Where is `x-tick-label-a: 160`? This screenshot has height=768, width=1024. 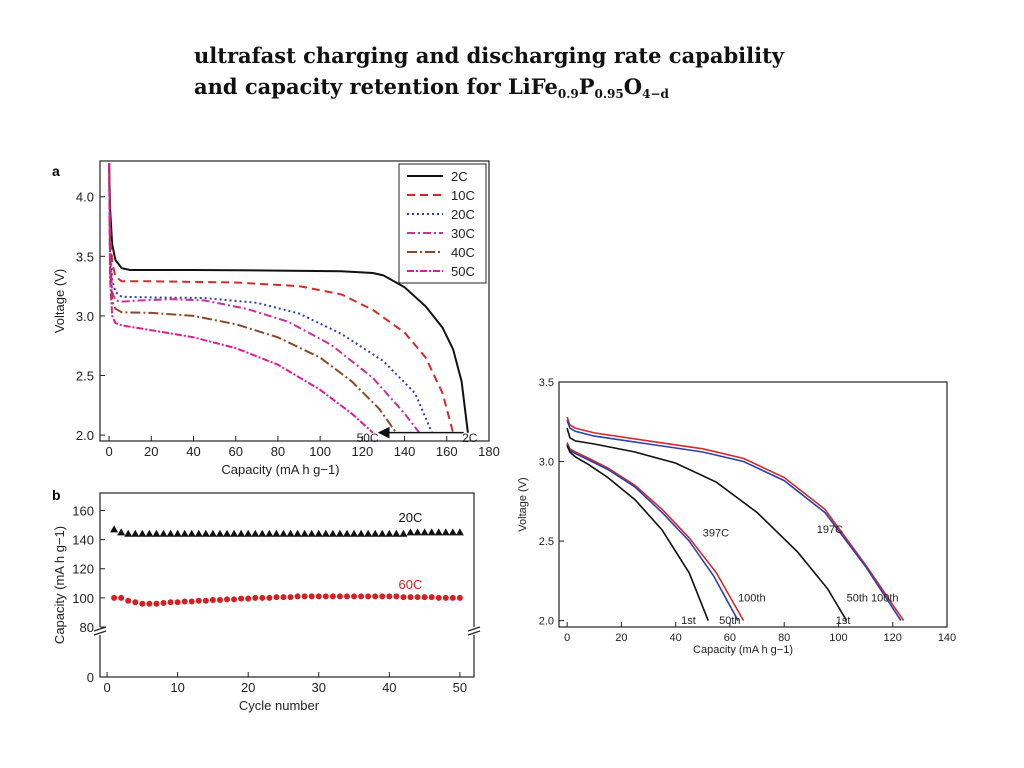 x-tick-label-a: 160 is located at coordinates (447, 451).